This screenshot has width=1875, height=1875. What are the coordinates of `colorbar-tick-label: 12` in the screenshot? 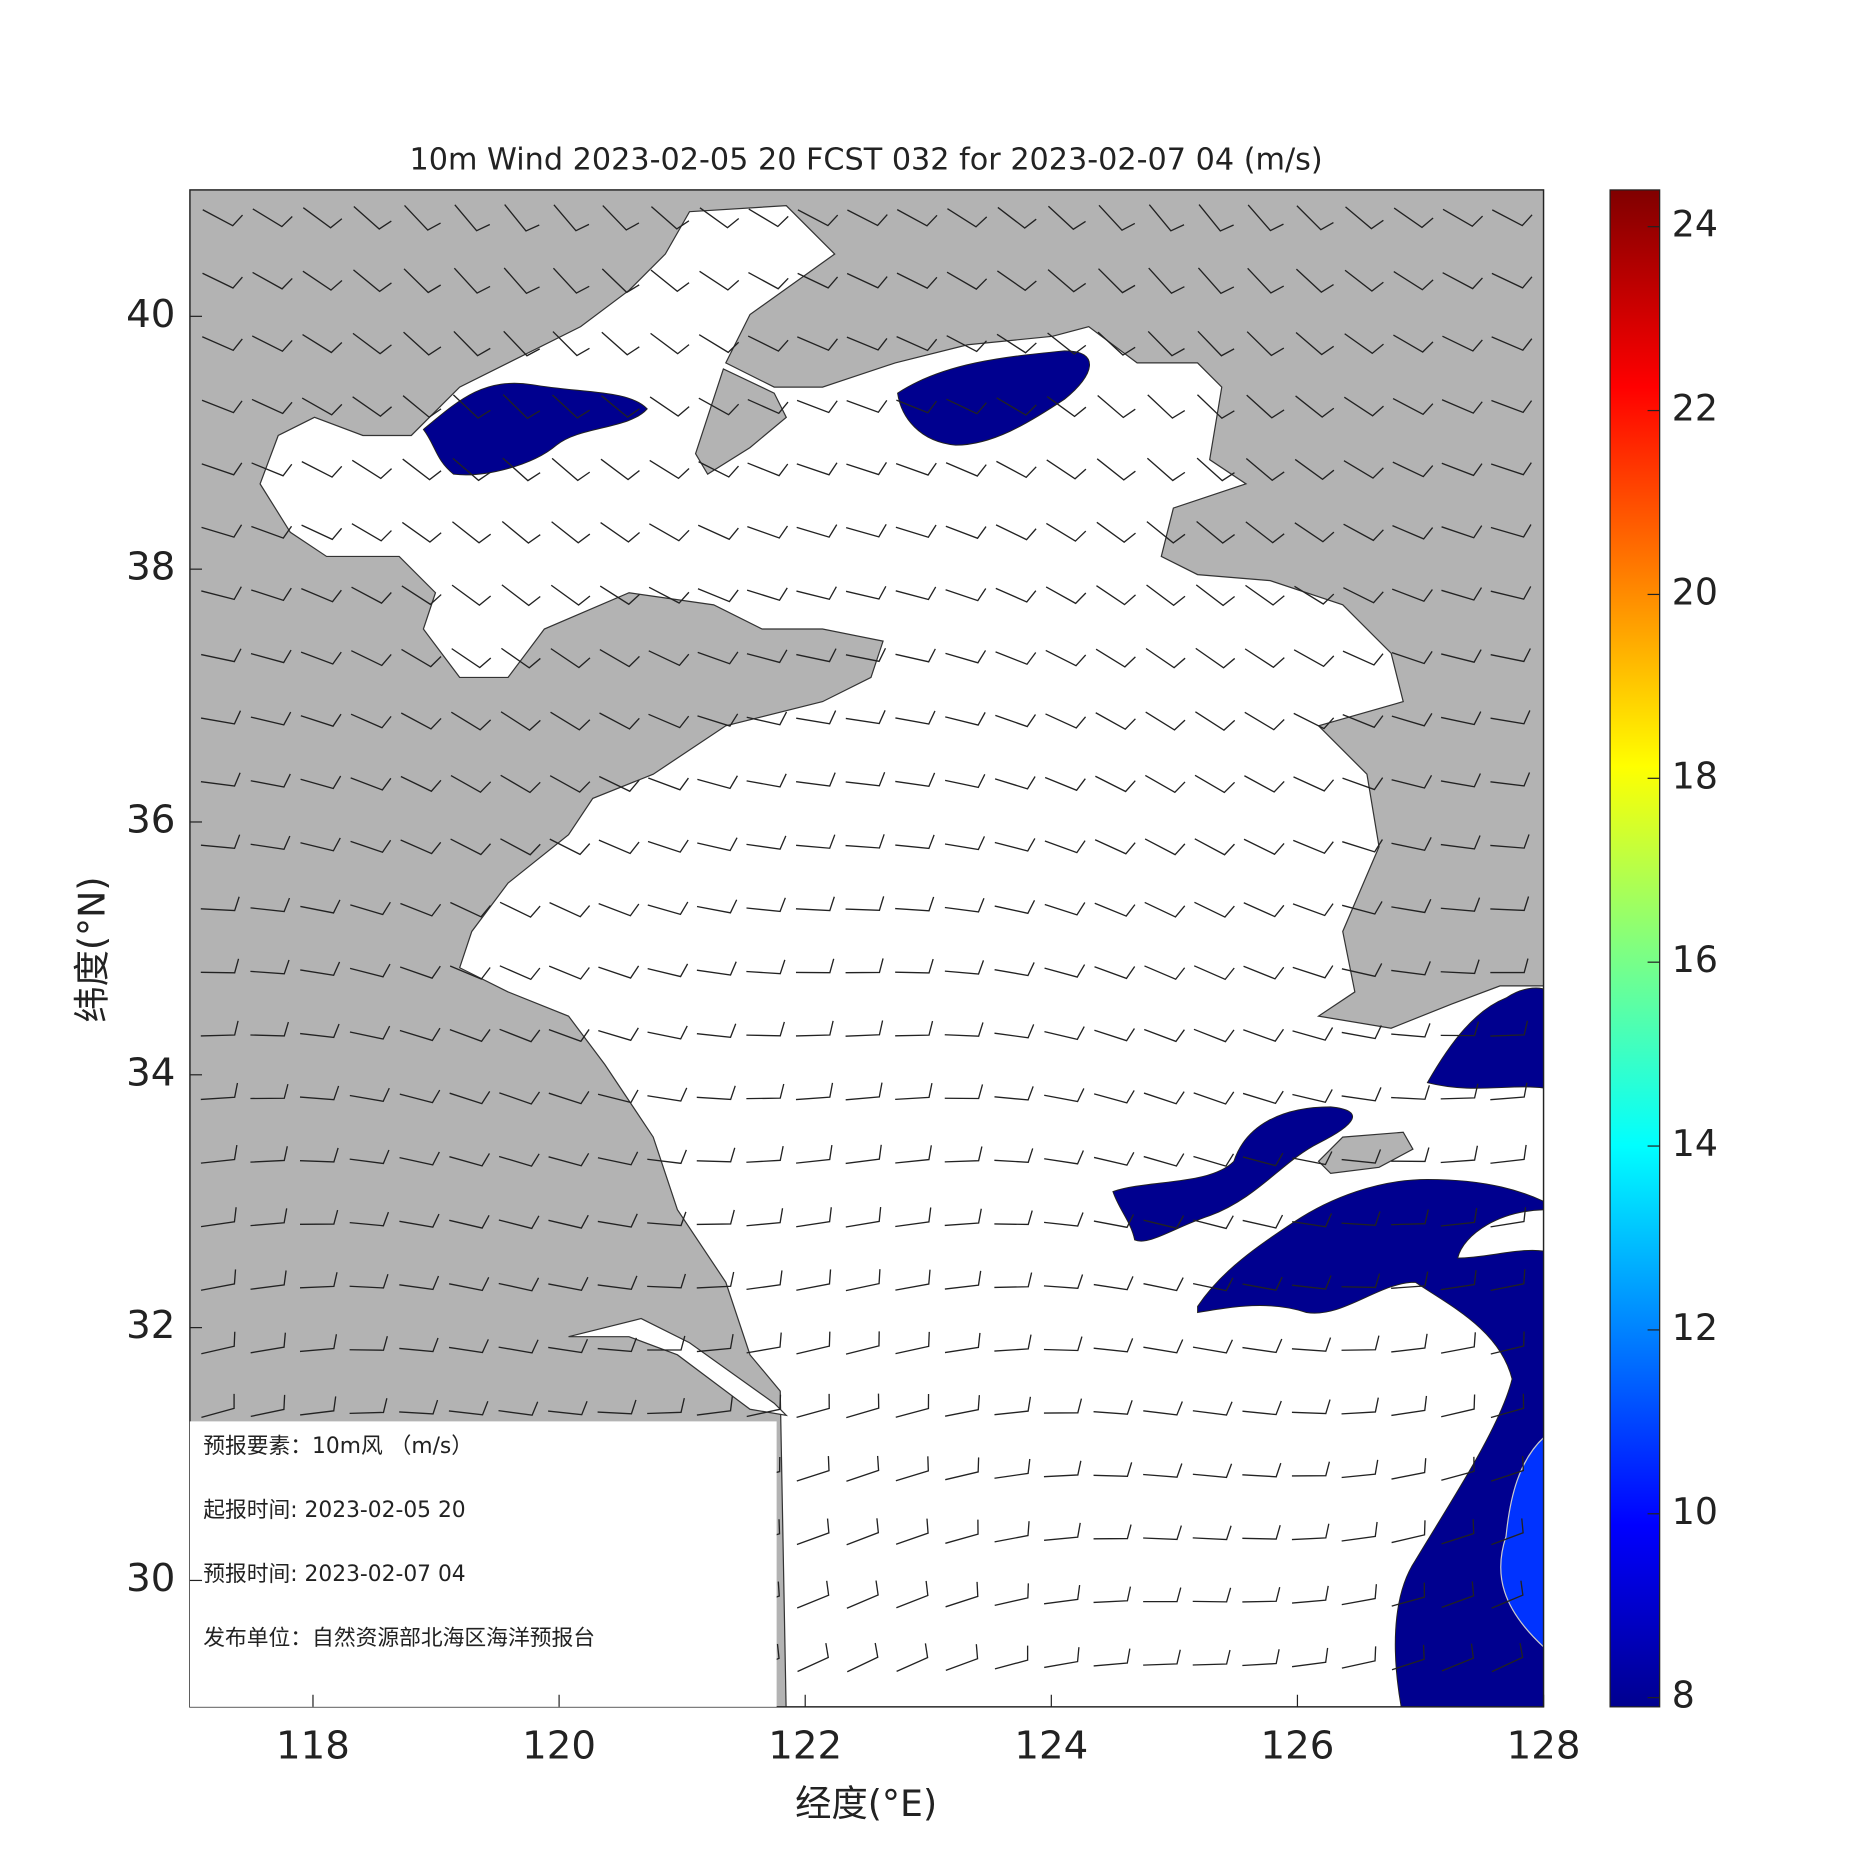 It's located at (1695, 1327).